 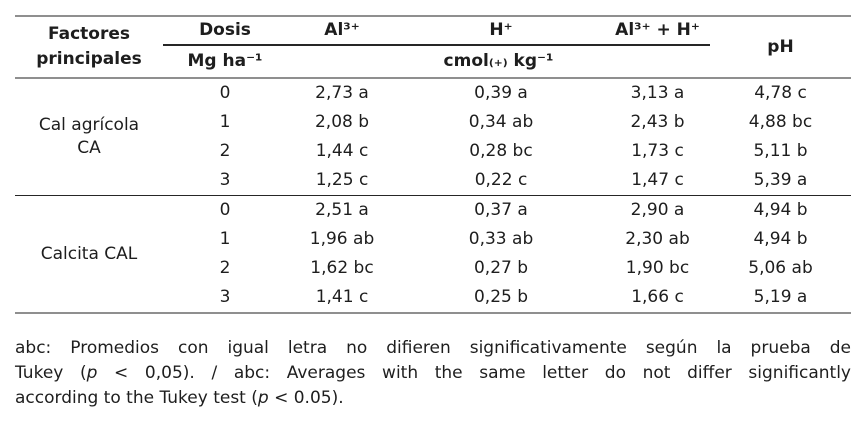 What do you see at coordinates (657, 268) in the screenshot?
I see `cell-al-h: 1,90 bc` at bounding box center [657, 268].